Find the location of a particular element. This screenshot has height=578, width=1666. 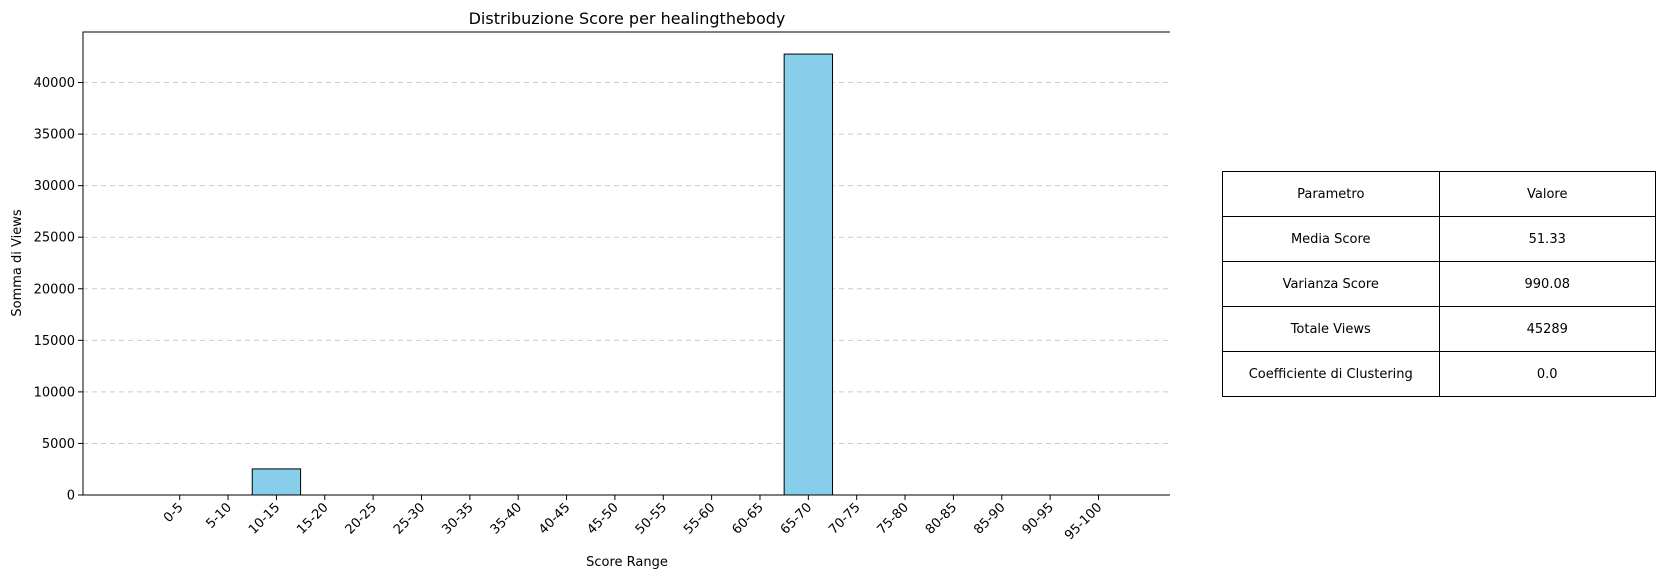

stats-value: 51.33 is located at coordinates (1547, 239).